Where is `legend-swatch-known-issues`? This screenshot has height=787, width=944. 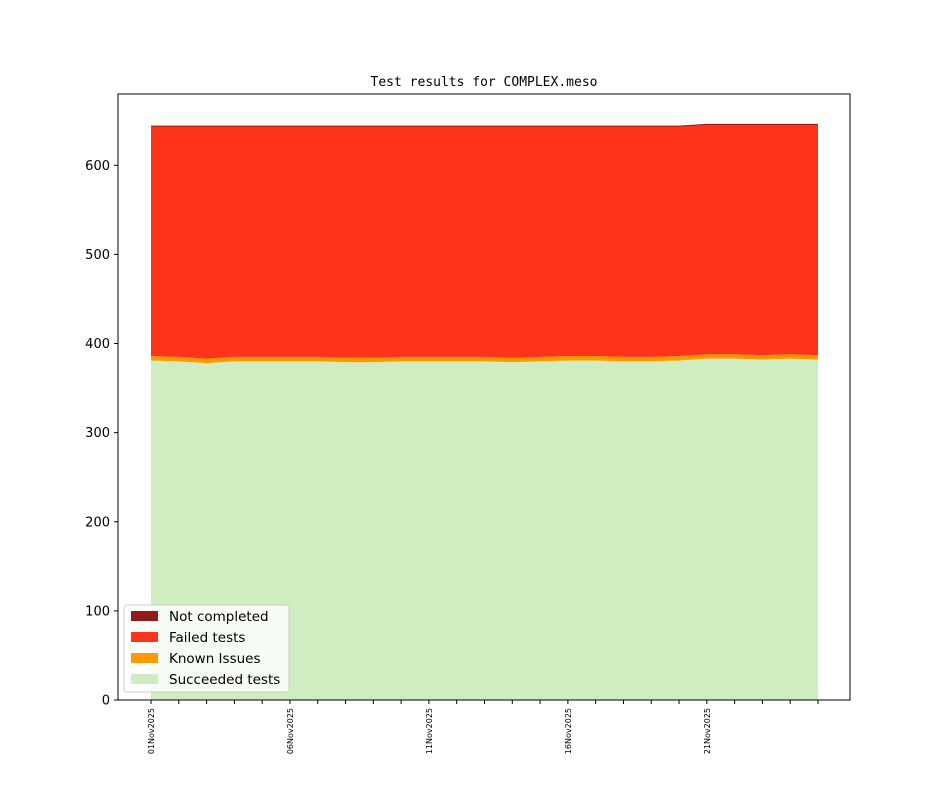 legend-swatch-known-issues is located at coordinates (144, 658).